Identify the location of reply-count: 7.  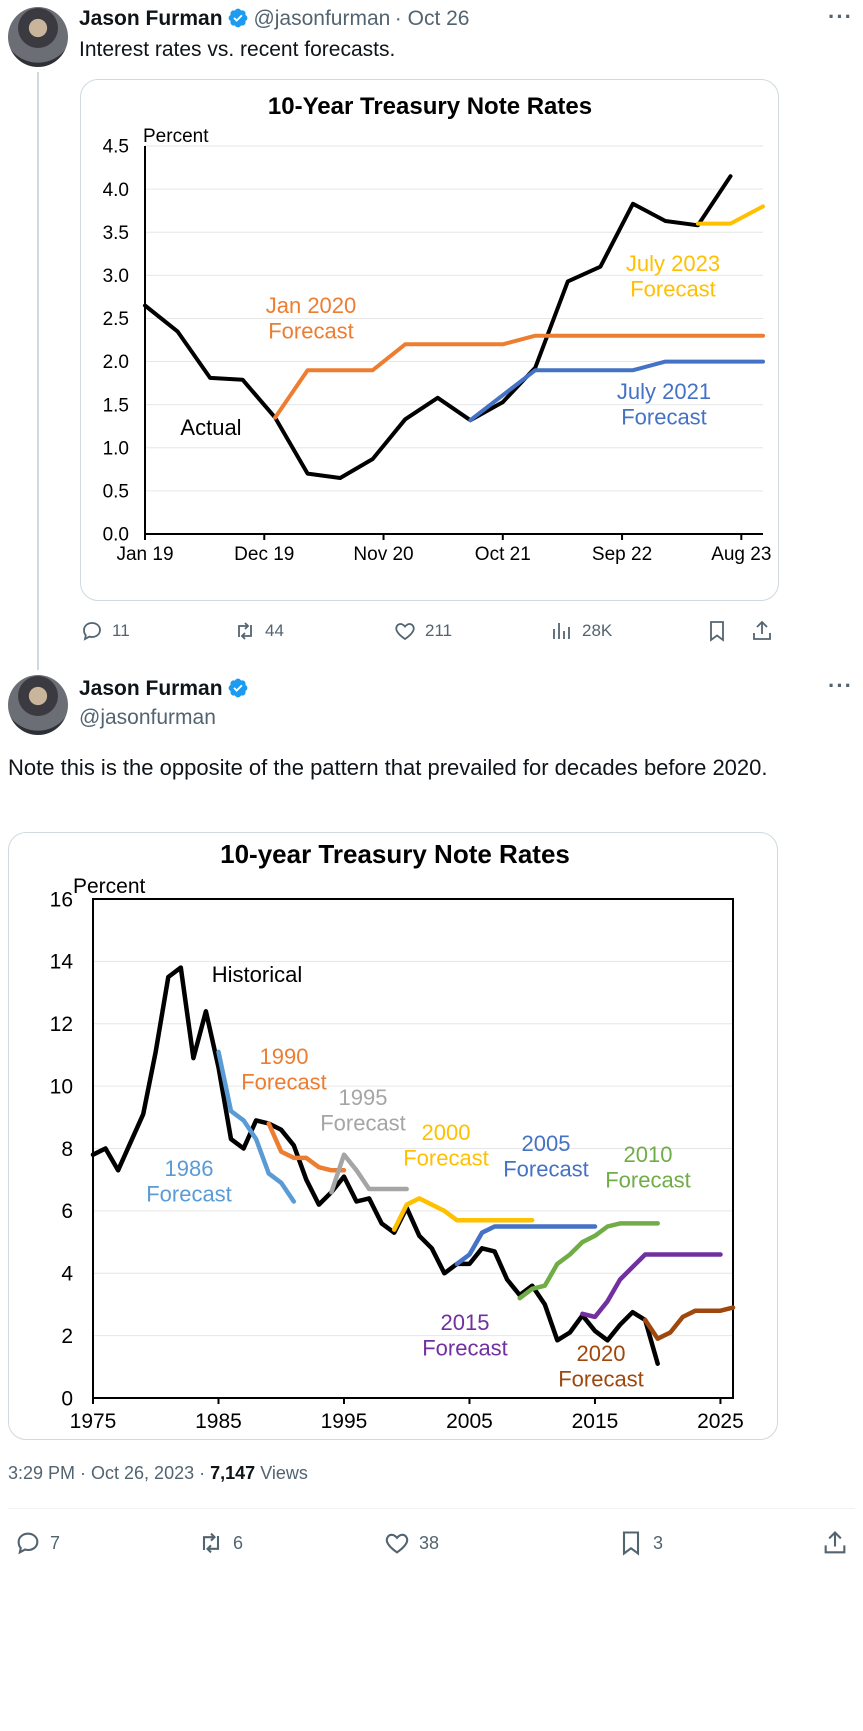
(55, 1542).